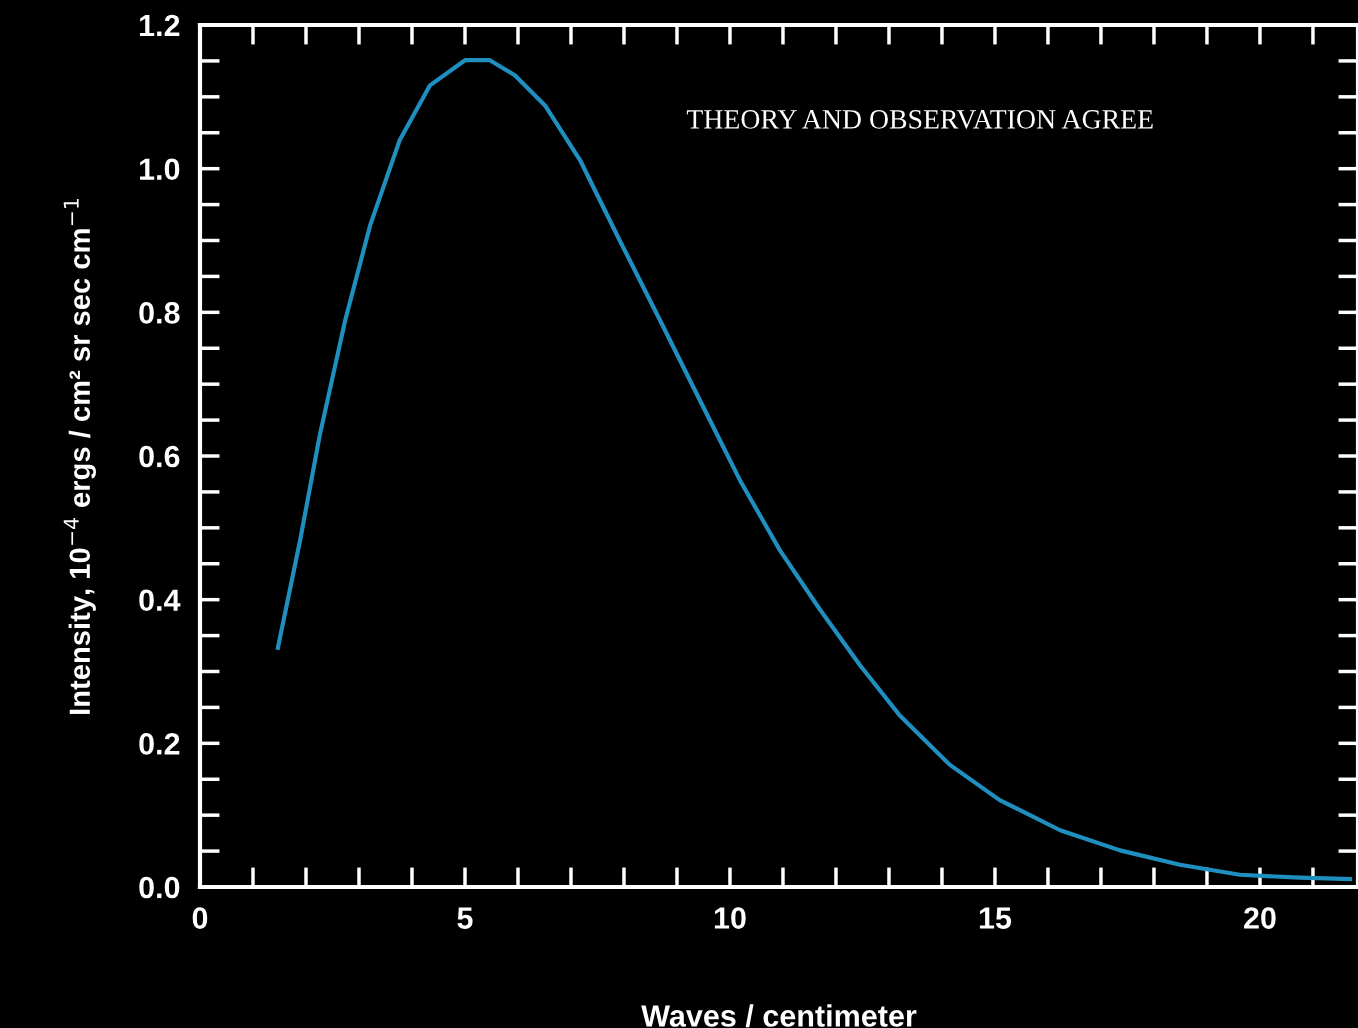 The width and height of the screenshot is (1358, 1028). I want to click on y-axis-title: Intensity, 10$^{−4}$ ergs / cm² sr sec cm$^{−1}$, so click(79, 456).